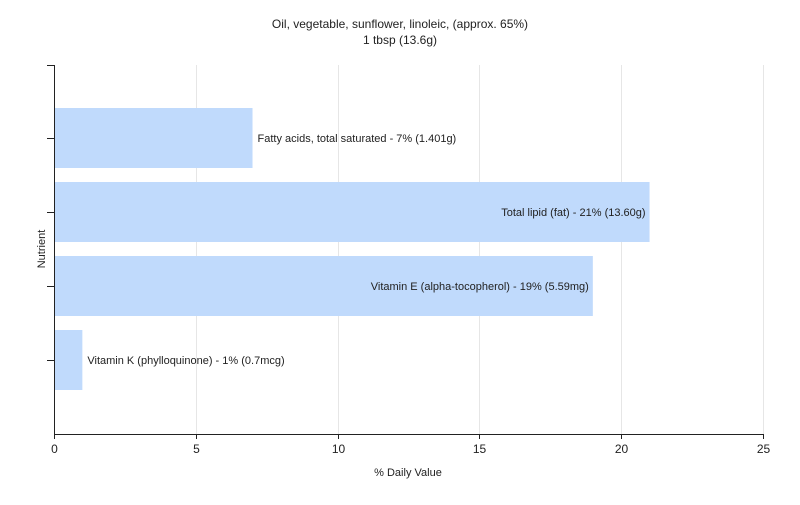 This screenshot has width=800, height=505. What do you see at coordinates (54, 449) in the screenshot?
I see `x-tick-label: 0` at bounding box center [54, 449].